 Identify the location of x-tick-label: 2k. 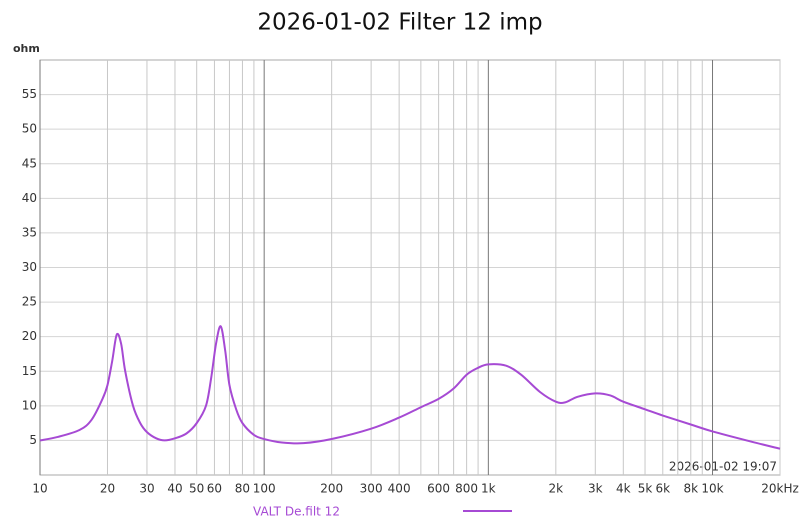
(556, 489).